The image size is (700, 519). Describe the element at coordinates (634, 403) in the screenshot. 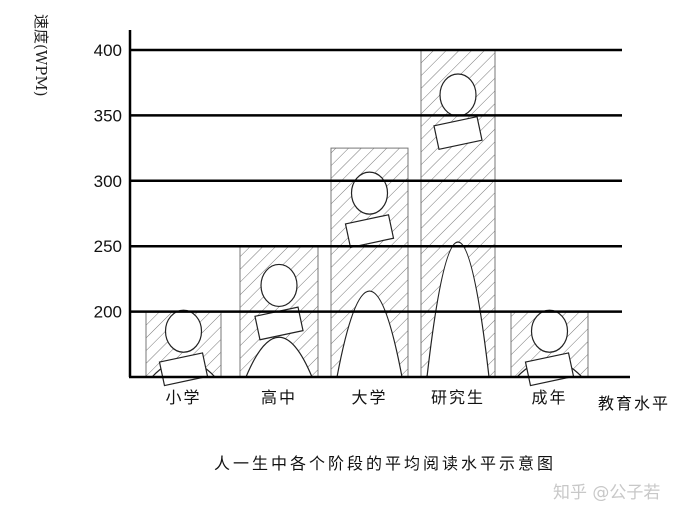

I see `x-axis-label: 教育水平` at that location.